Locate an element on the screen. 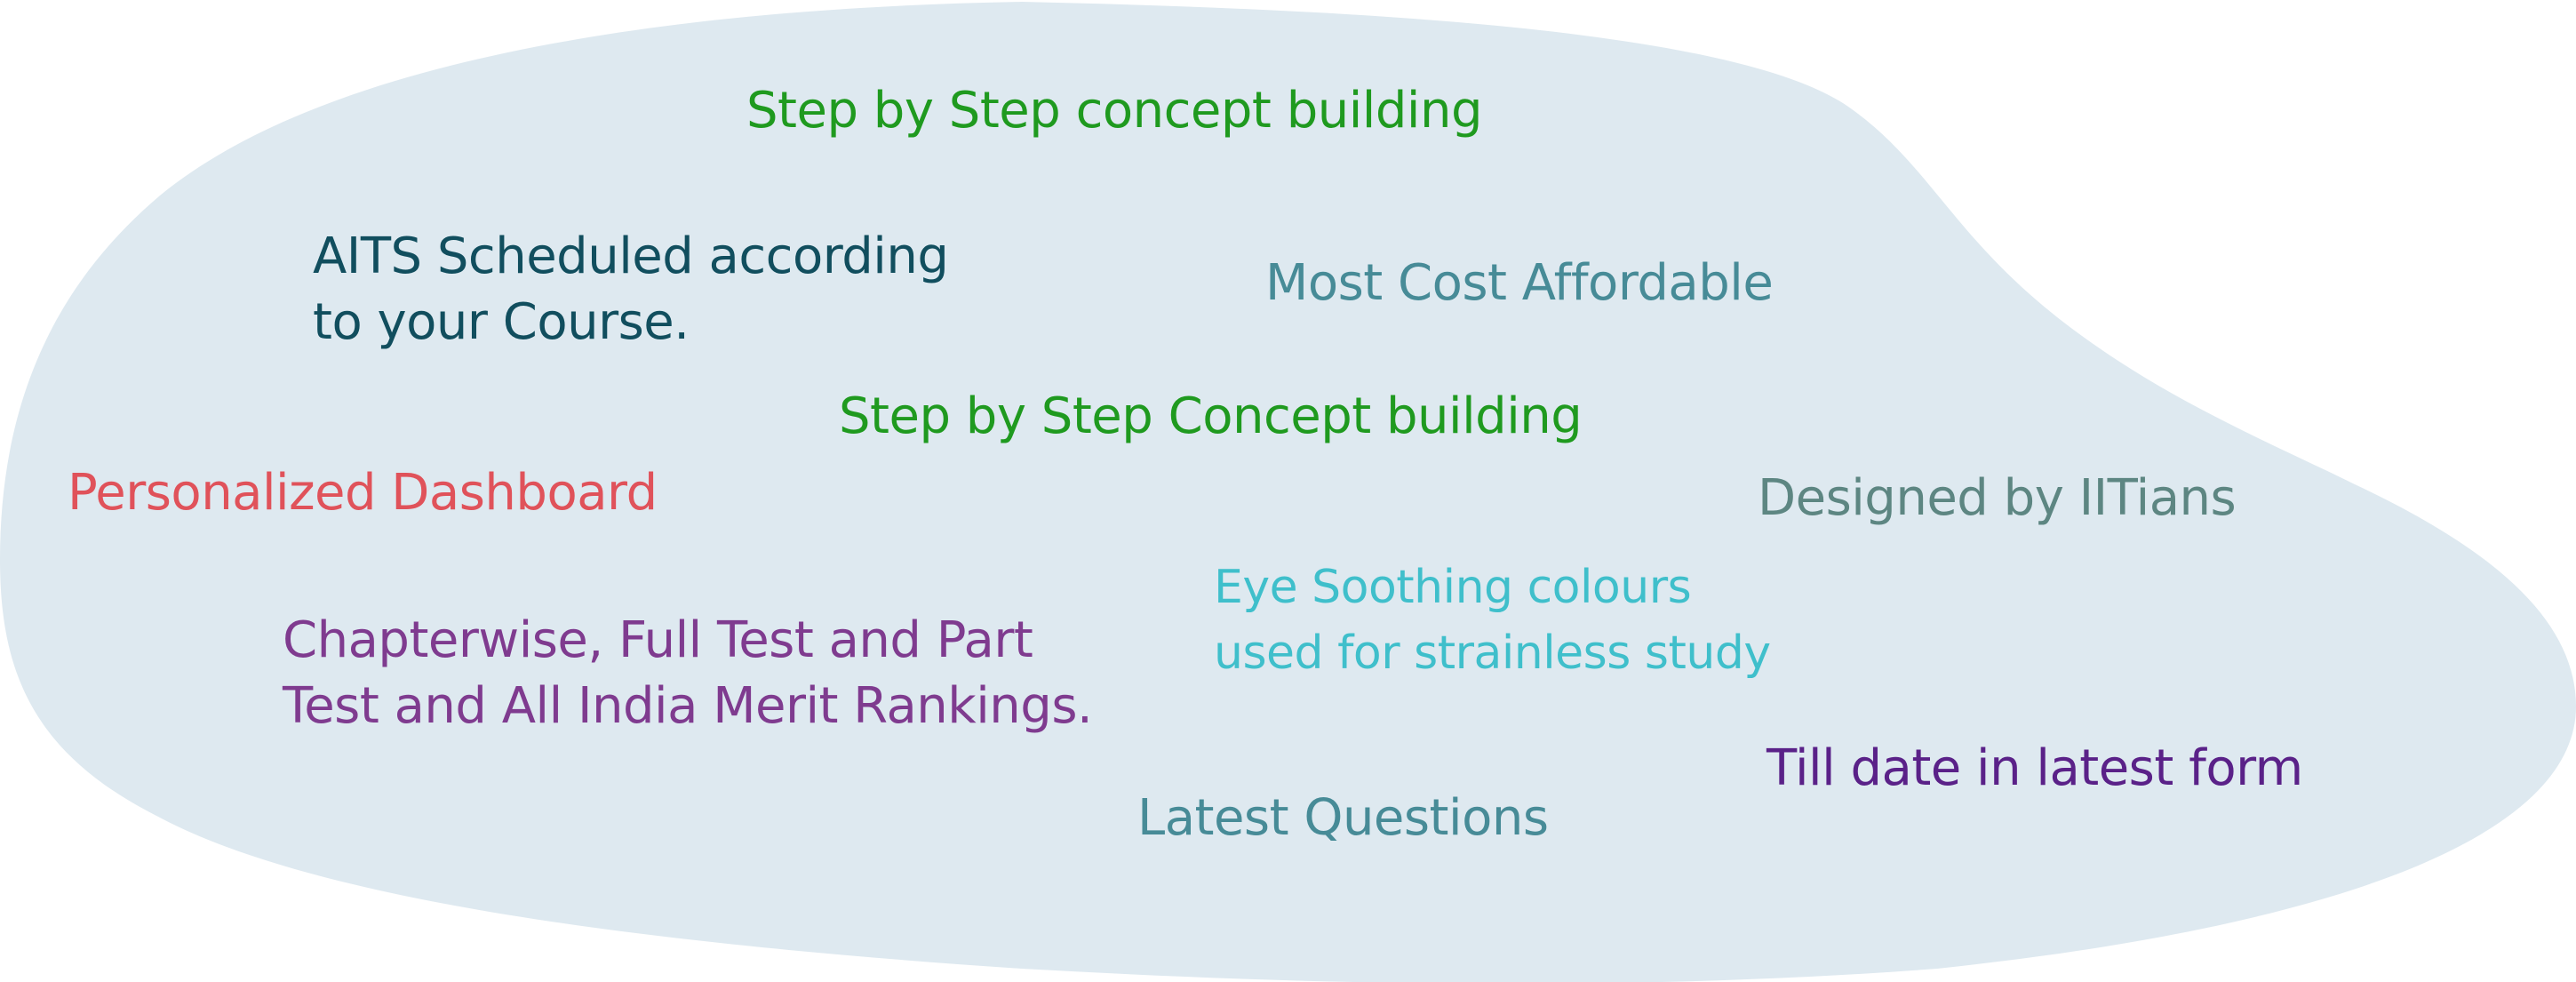 The image size is (2576, 982). feature-eye-line-1: Eye Soothing colours is located at coordinates (1453, 587).